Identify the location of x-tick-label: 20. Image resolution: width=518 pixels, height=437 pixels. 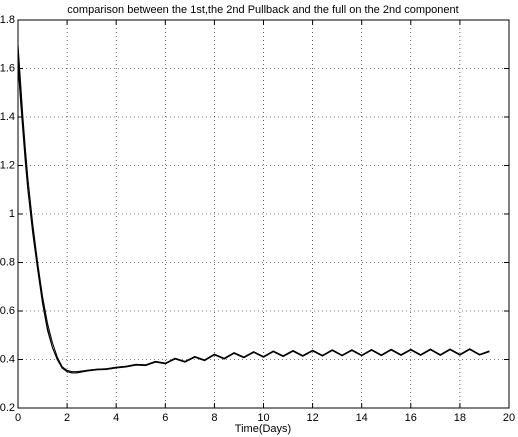
(509, 418).